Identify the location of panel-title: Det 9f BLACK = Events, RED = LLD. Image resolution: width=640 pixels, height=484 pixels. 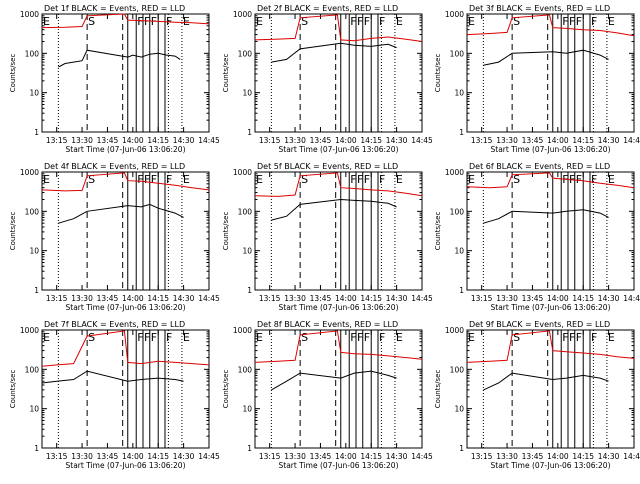
(539, 324).